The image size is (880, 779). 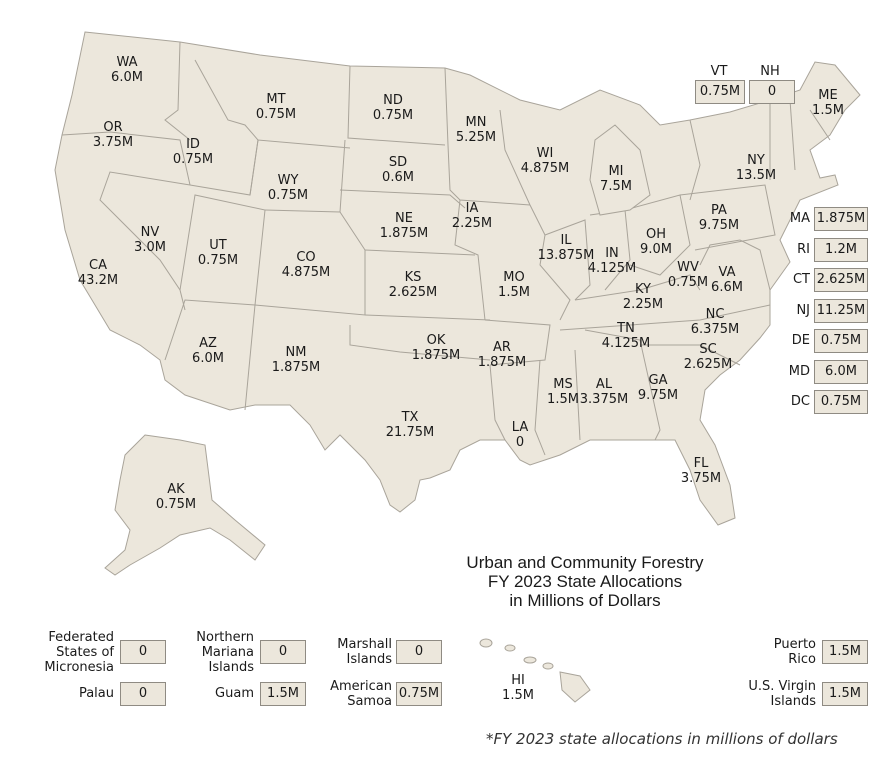 I want to click on state-label-ut: UT 0.75M, so click(x=218, y=253).